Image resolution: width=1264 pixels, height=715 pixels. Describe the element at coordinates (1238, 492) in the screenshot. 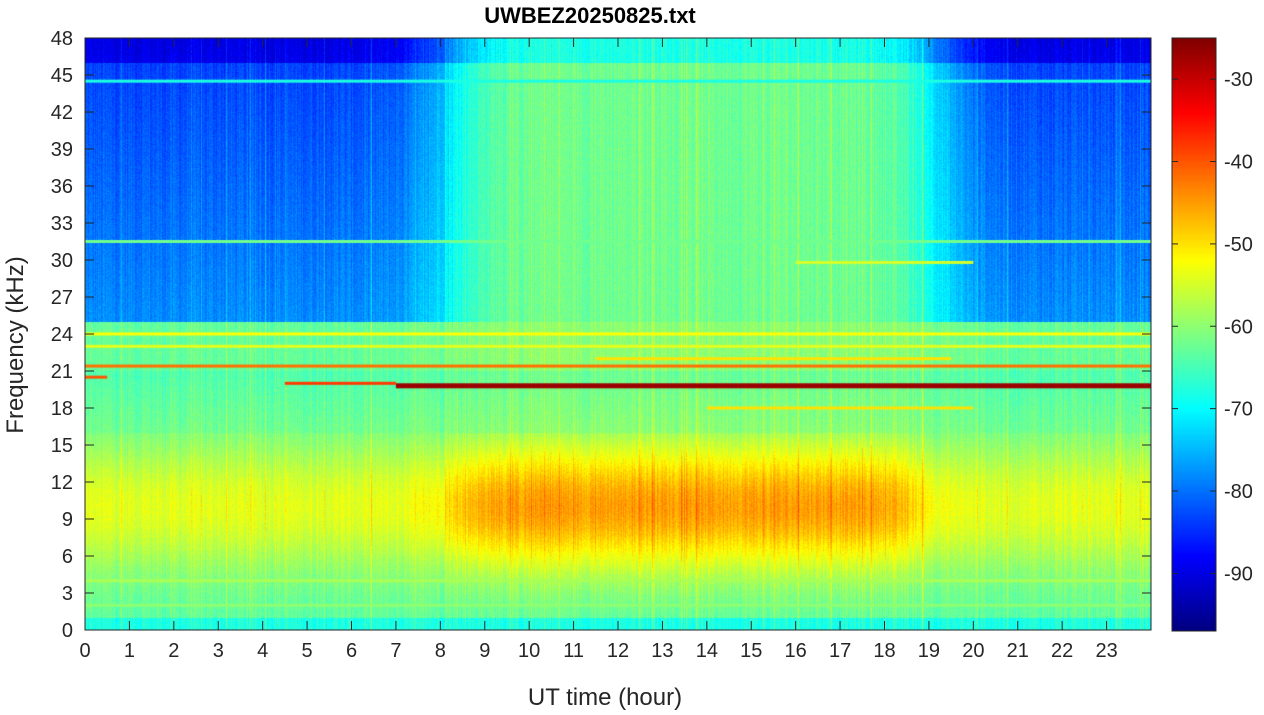

I see `colorbar-tick-label: -80` at that location.